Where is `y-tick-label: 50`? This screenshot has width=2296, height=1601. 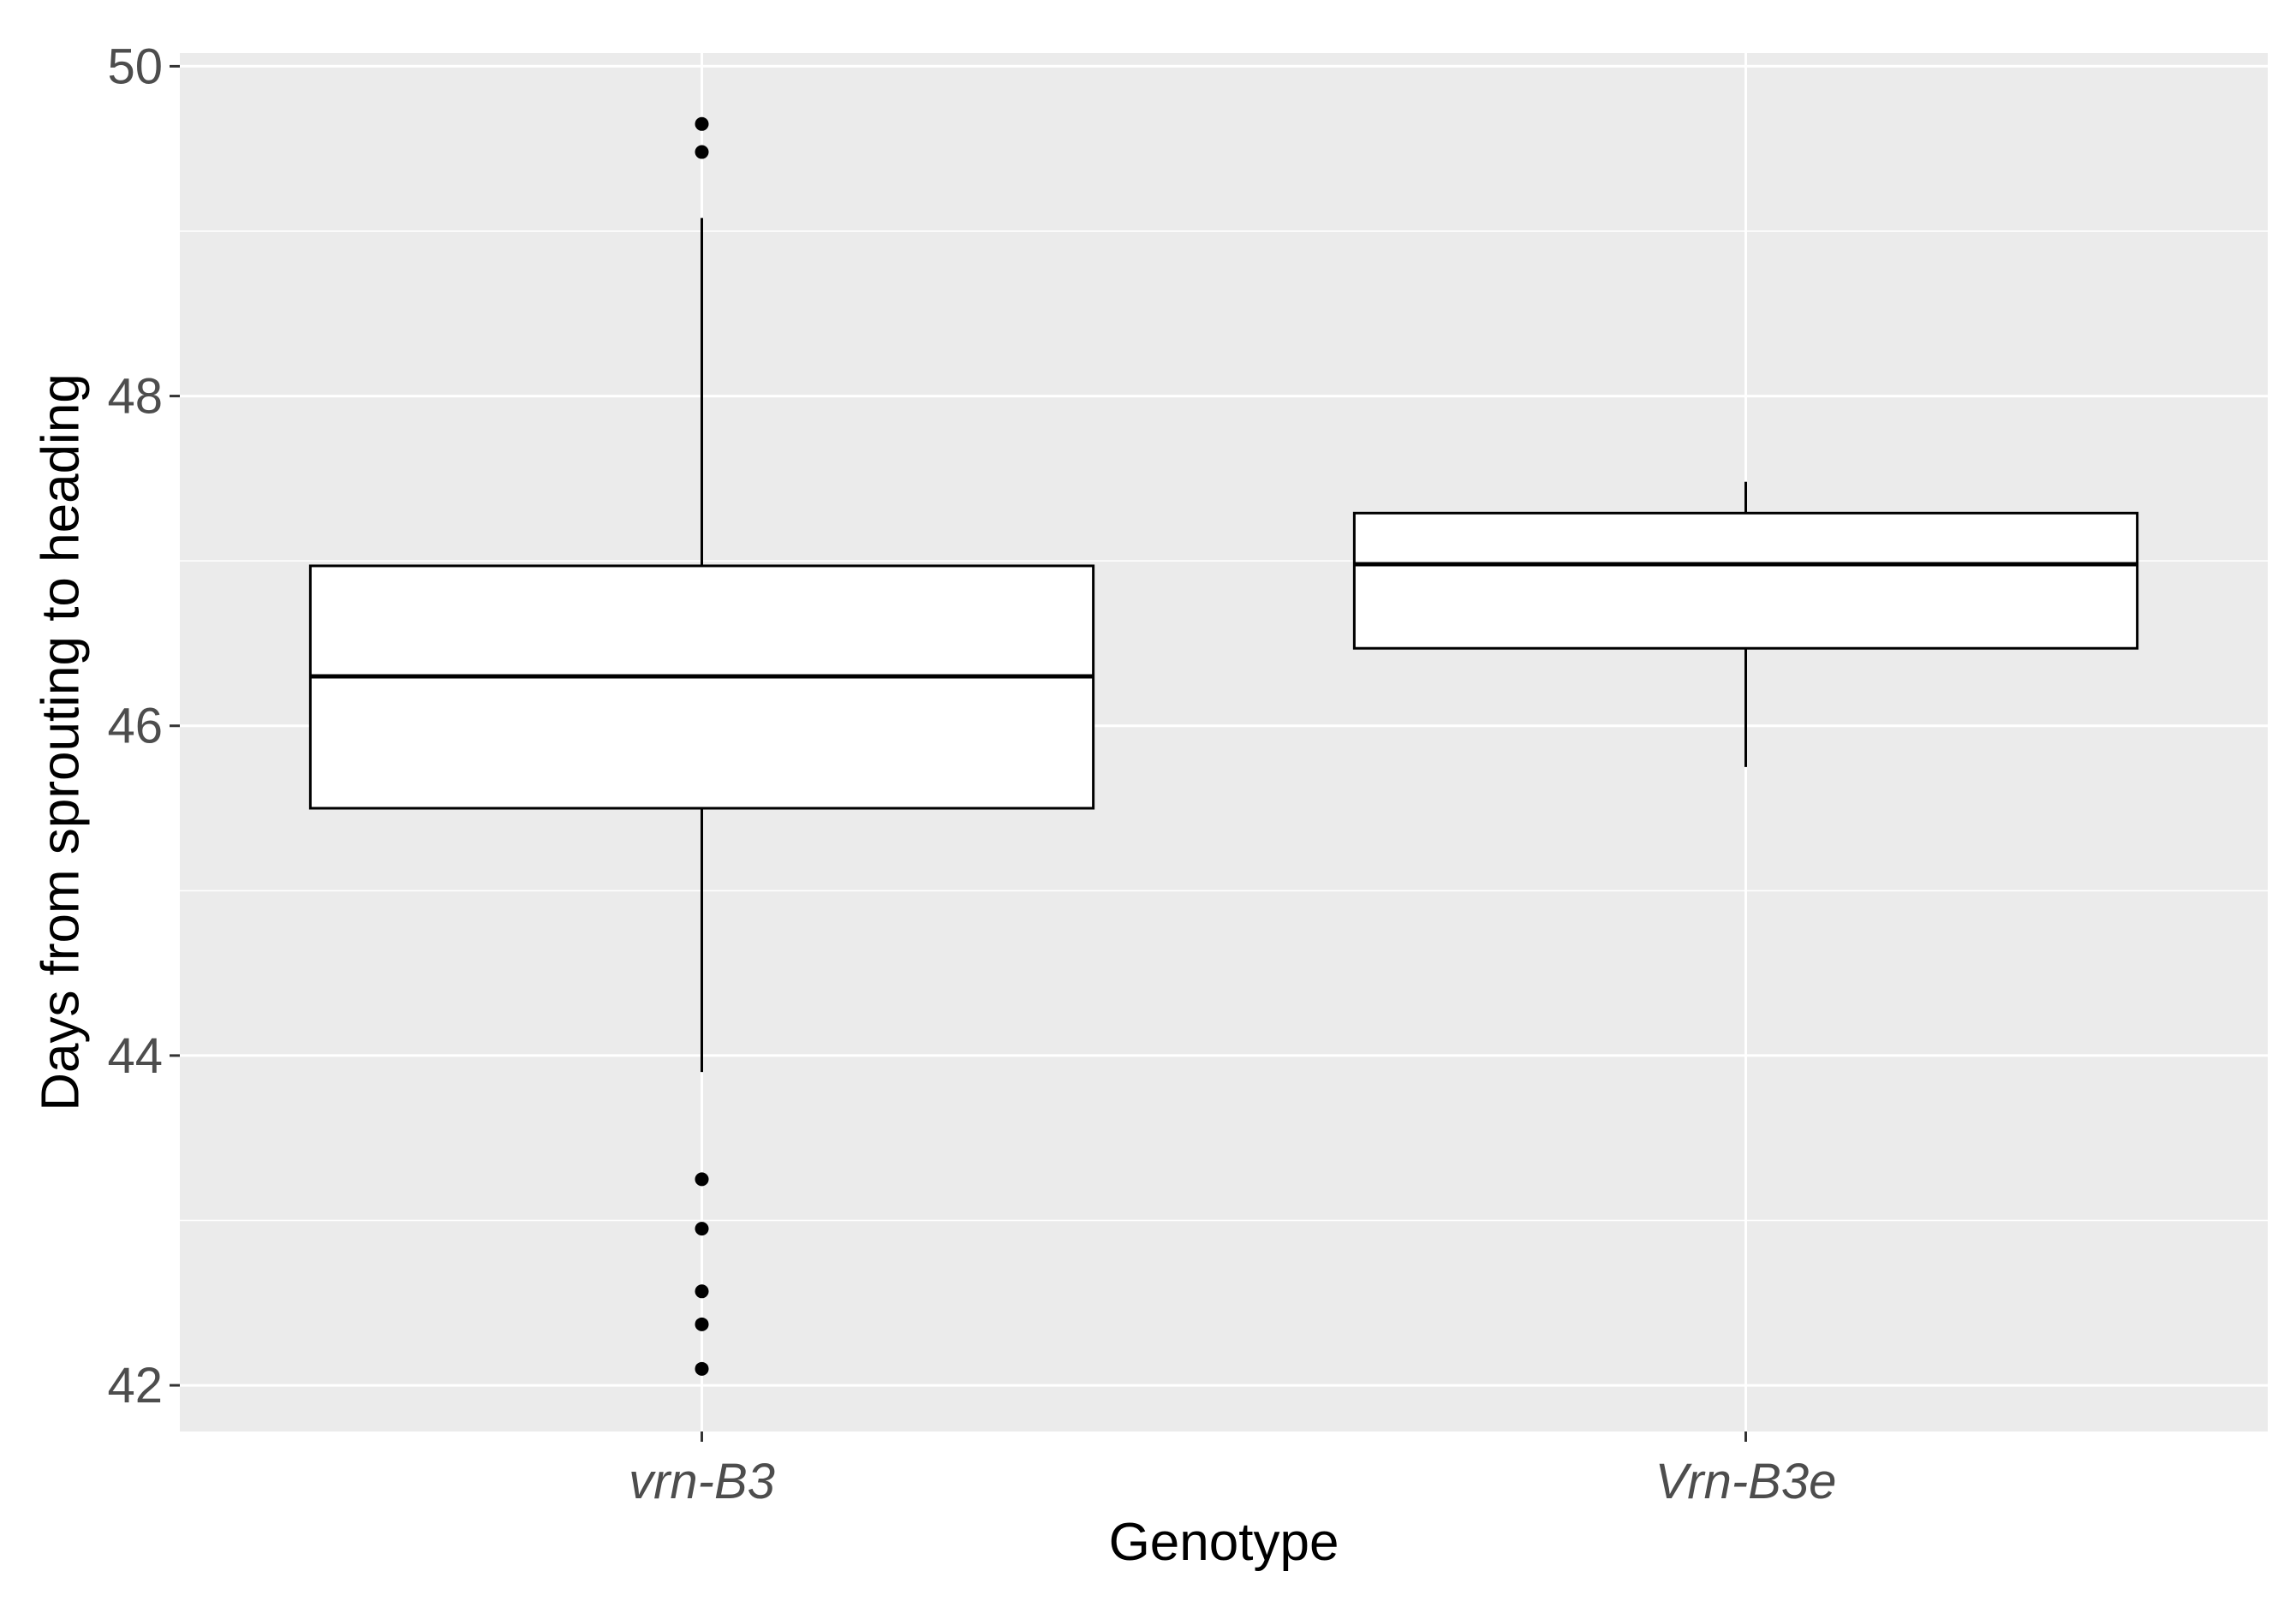 y-tick-label: 50 is located at coordinates (135, 66).